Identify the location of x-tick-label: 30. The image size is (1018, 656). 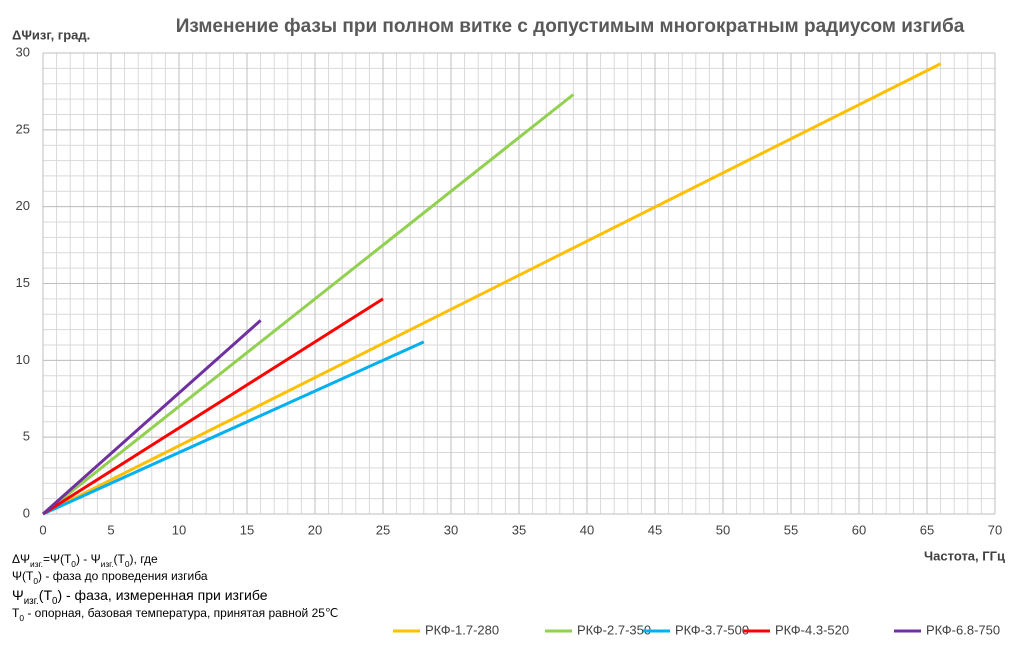
(451, 529).